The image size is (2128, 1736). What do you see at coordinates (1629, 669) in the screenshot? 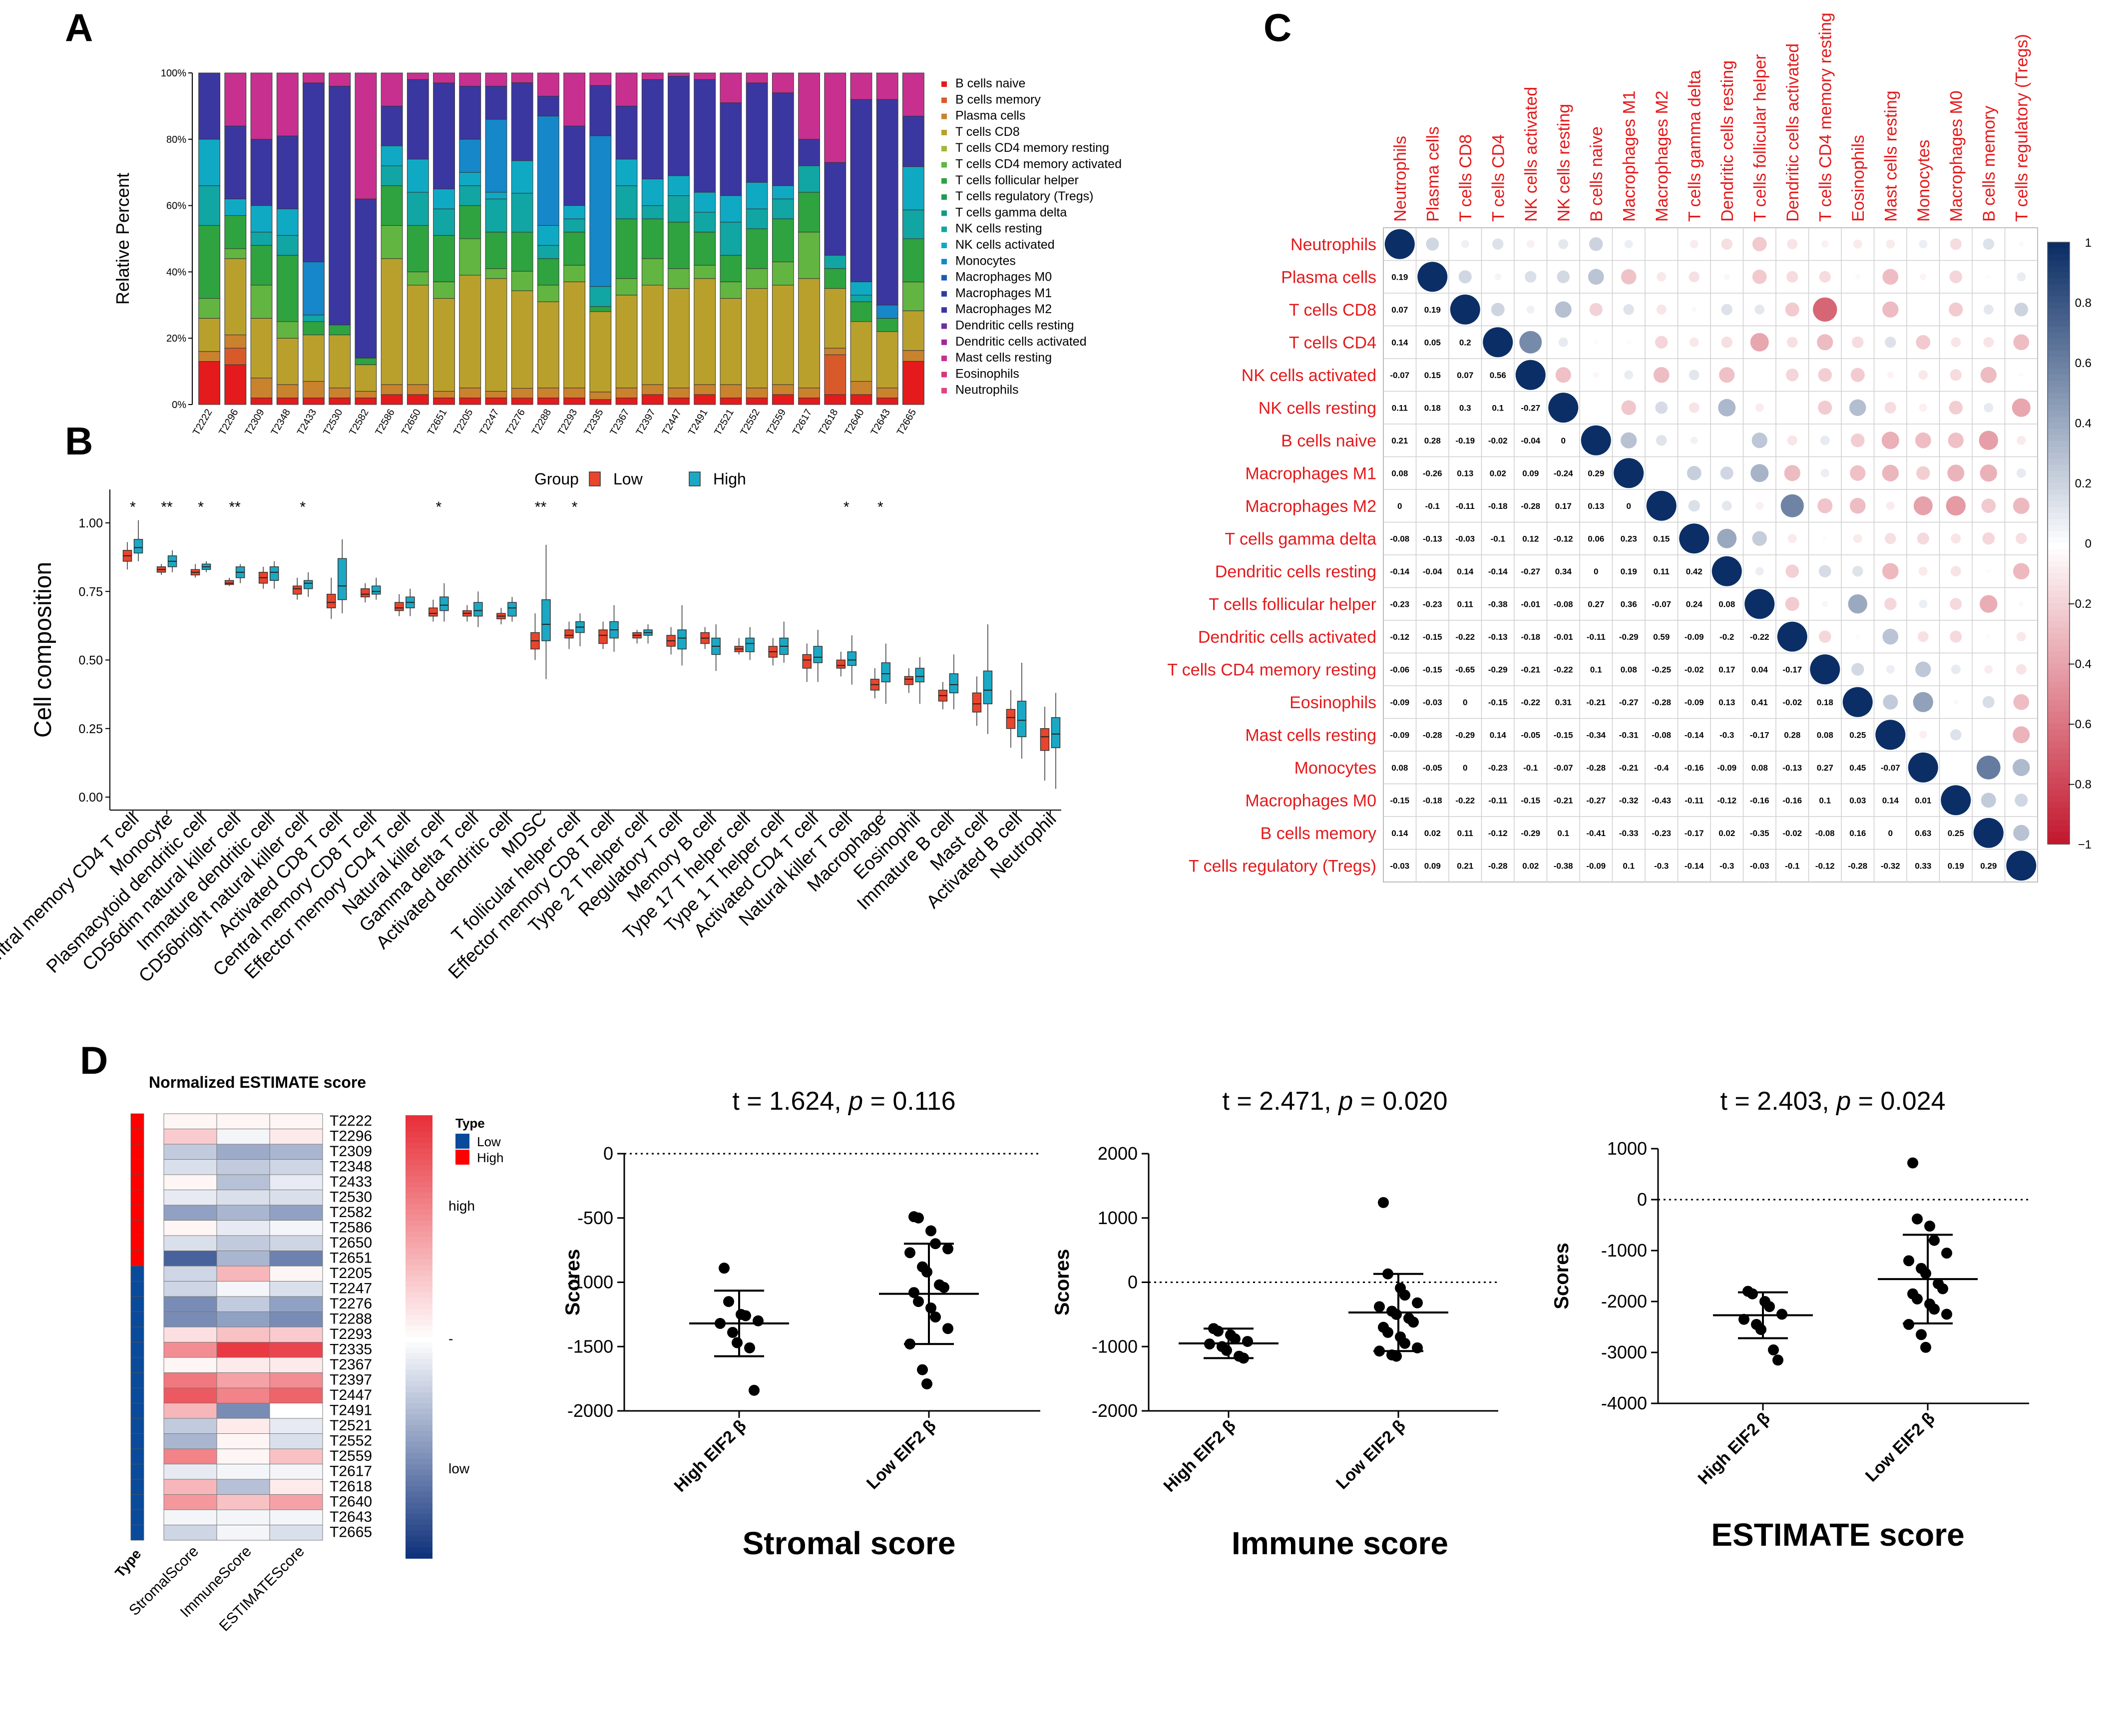
I see `c-corr-value: 0.08` at bounding box center [1629, 669].